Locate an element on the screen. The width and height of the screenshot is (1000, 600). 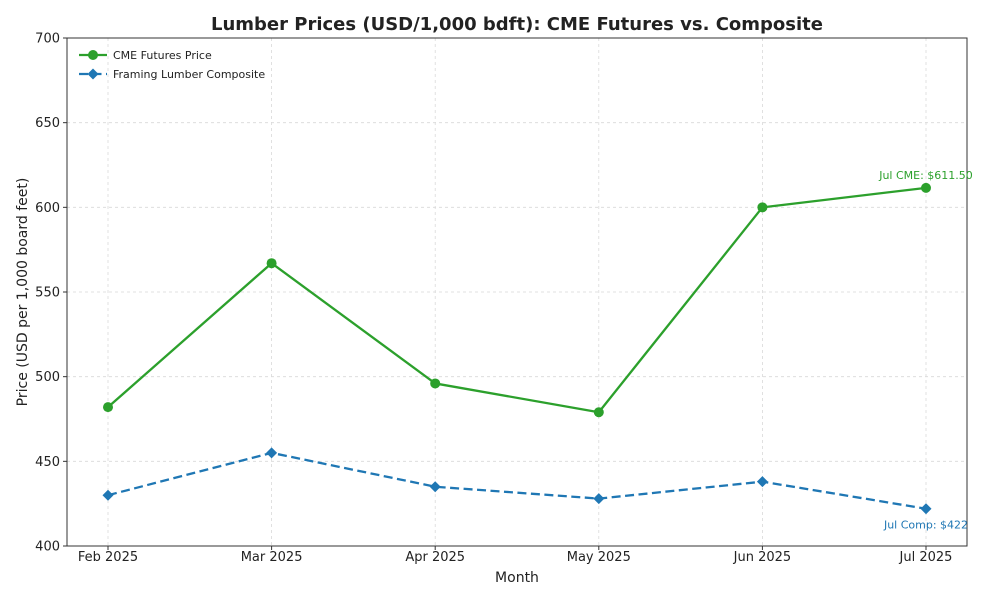
x-tick-label: Feb 2025 is located at coordinates (108, 557).